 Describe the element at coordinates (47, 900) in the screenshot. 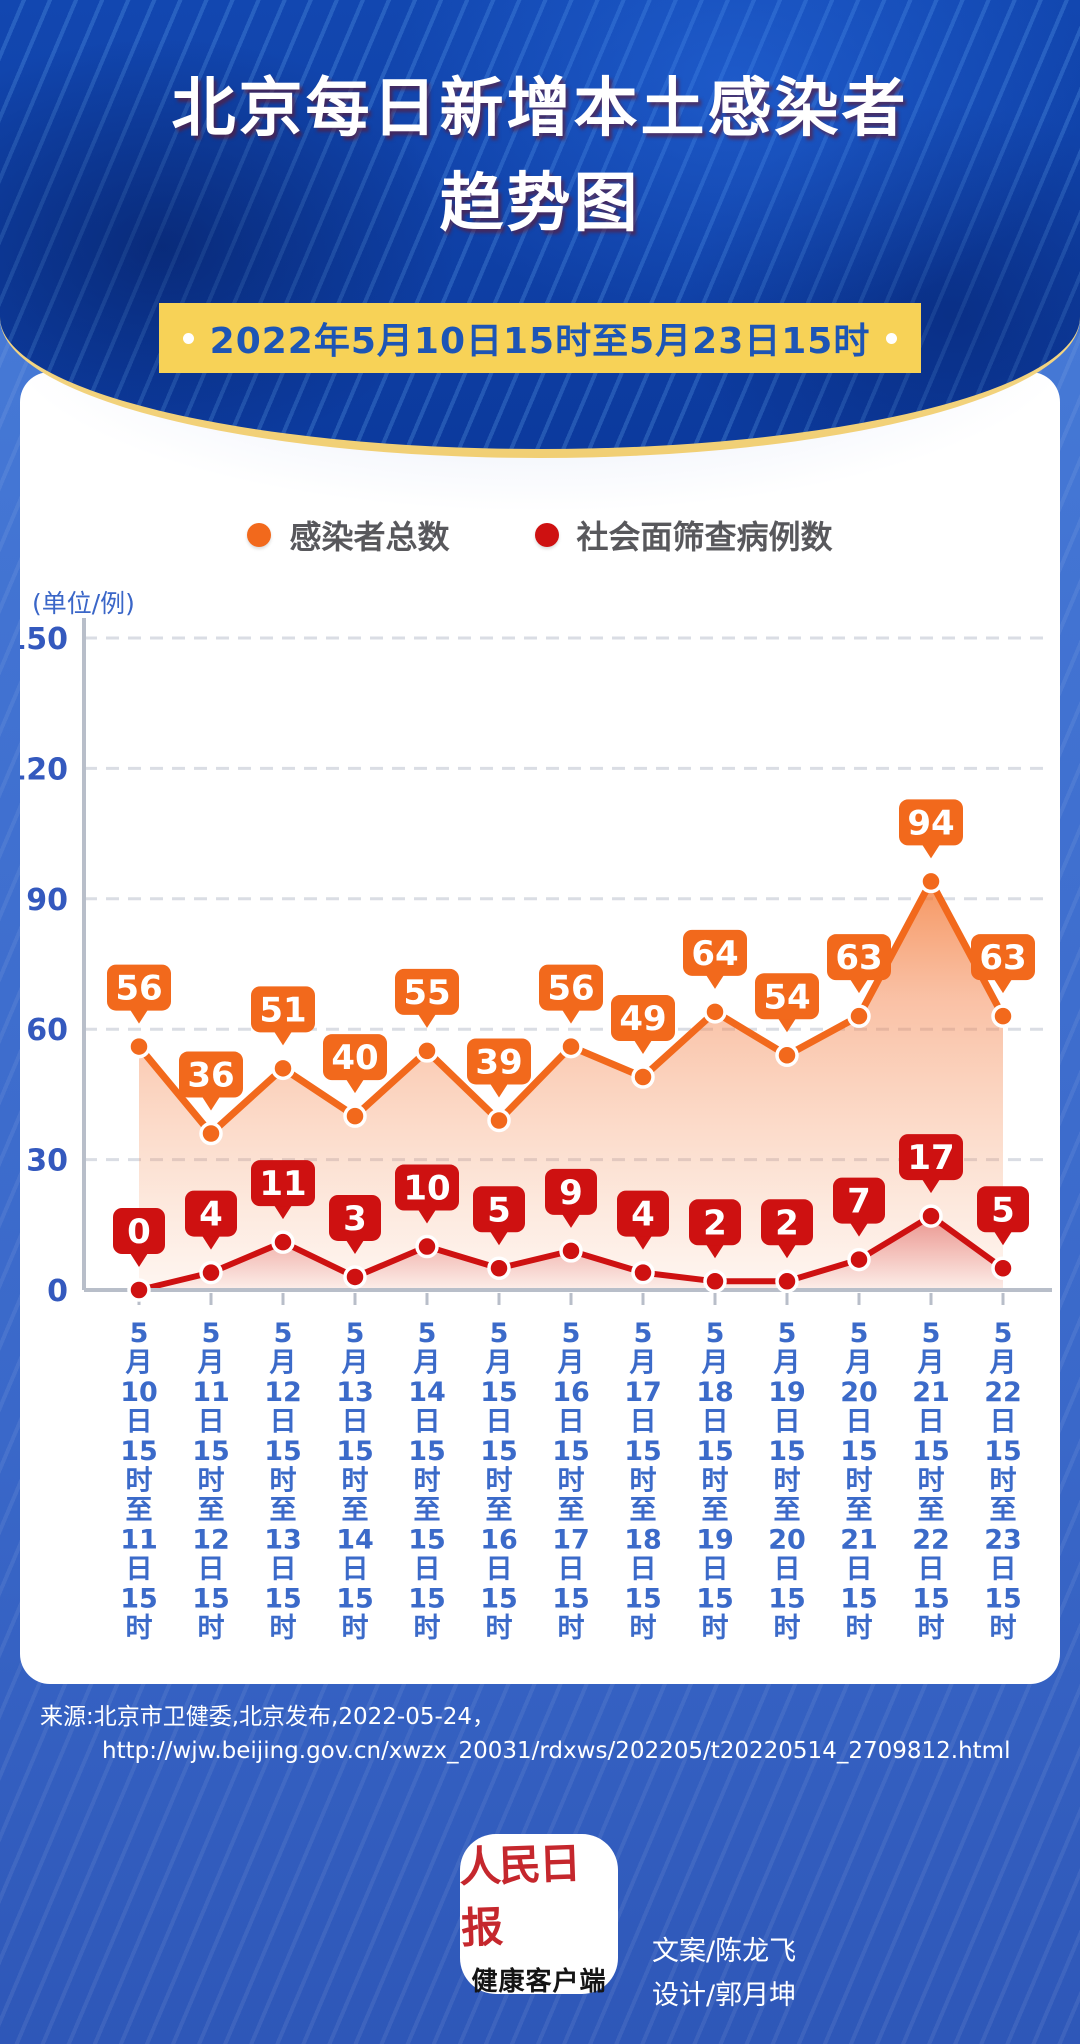

I see `svg-text: 90` at that location.